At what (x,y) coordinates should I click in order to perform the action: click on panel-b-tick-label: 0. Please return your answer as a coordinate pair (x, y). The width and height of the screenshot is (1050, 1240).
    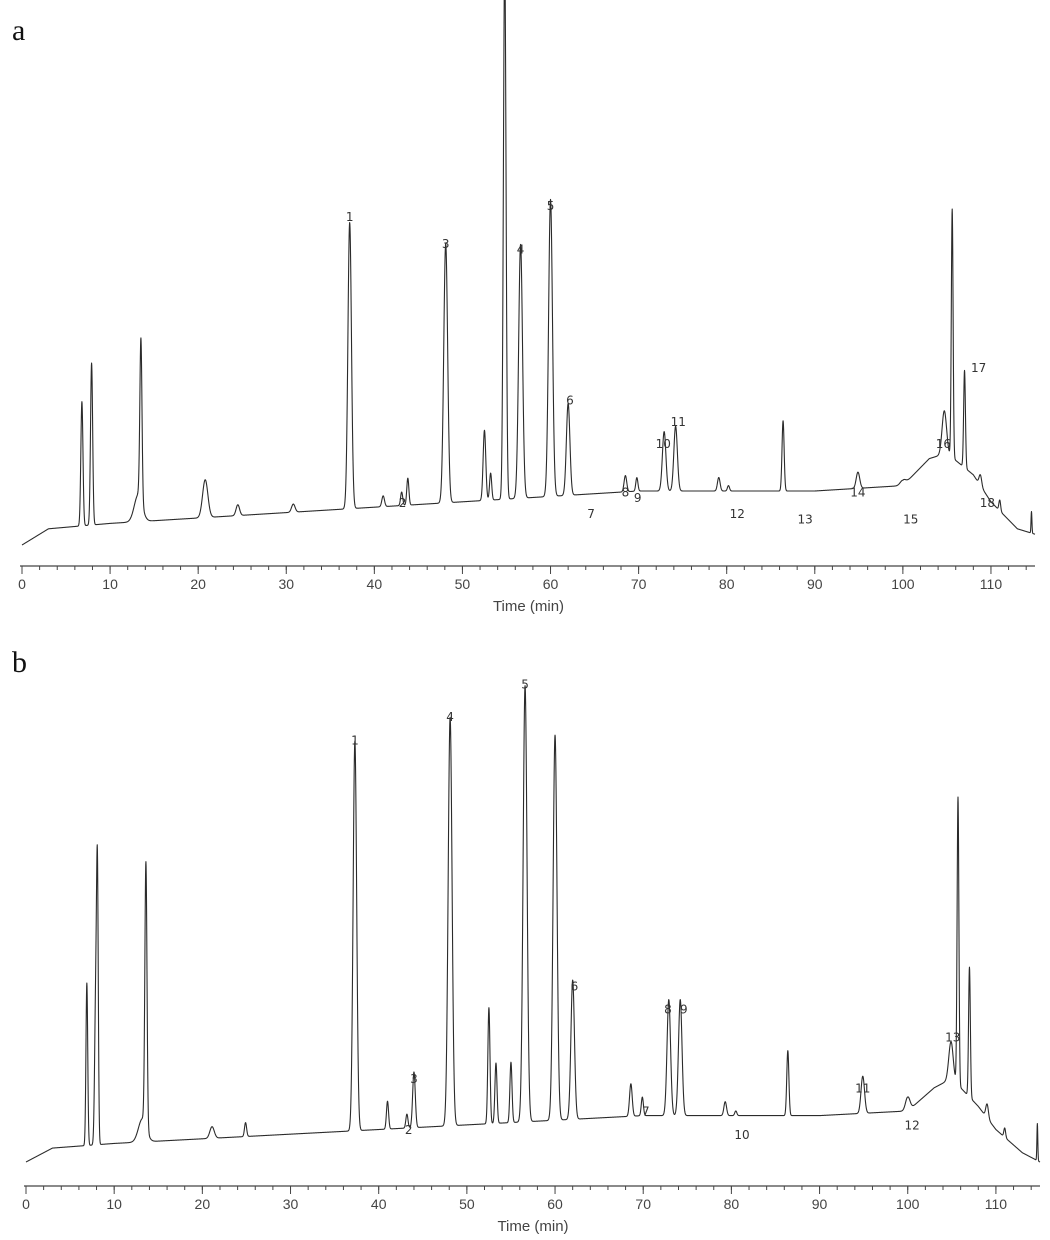
    Looking at the image, I should click on (26, 1204).